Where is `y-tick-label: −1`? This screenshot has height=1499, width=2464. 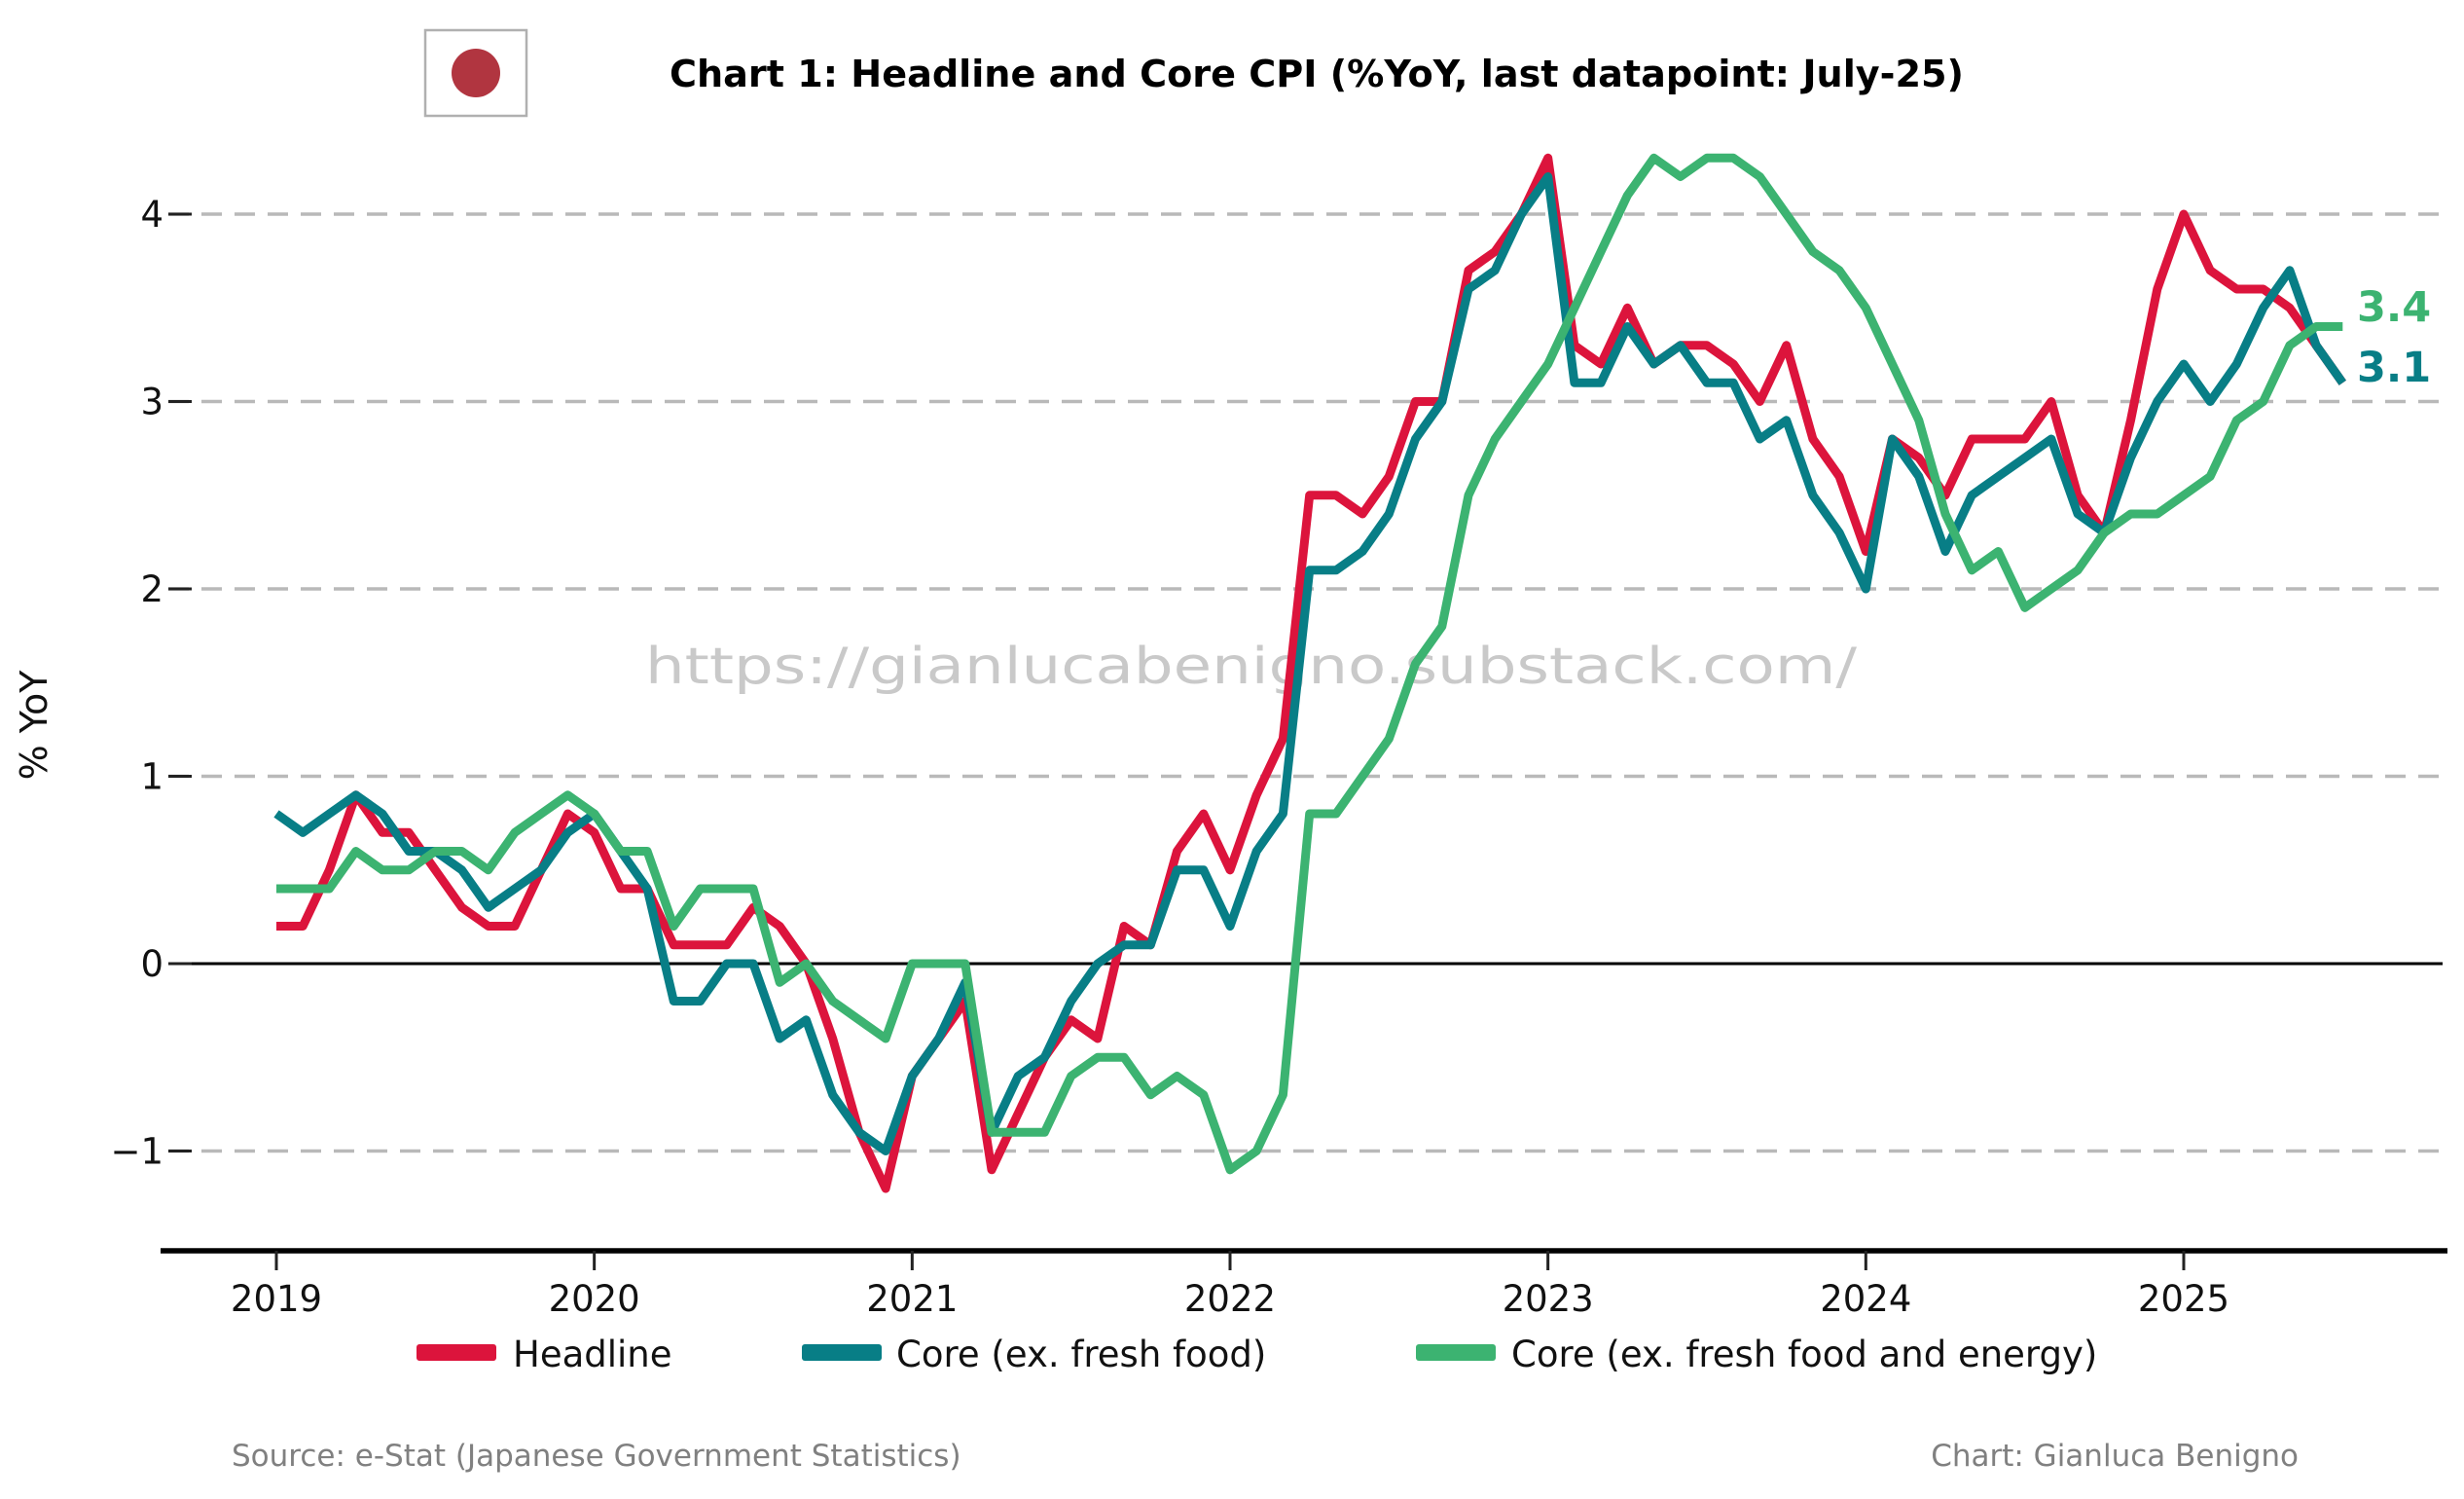 y-tick-label: −1 is located at coordinates (136, 1152).